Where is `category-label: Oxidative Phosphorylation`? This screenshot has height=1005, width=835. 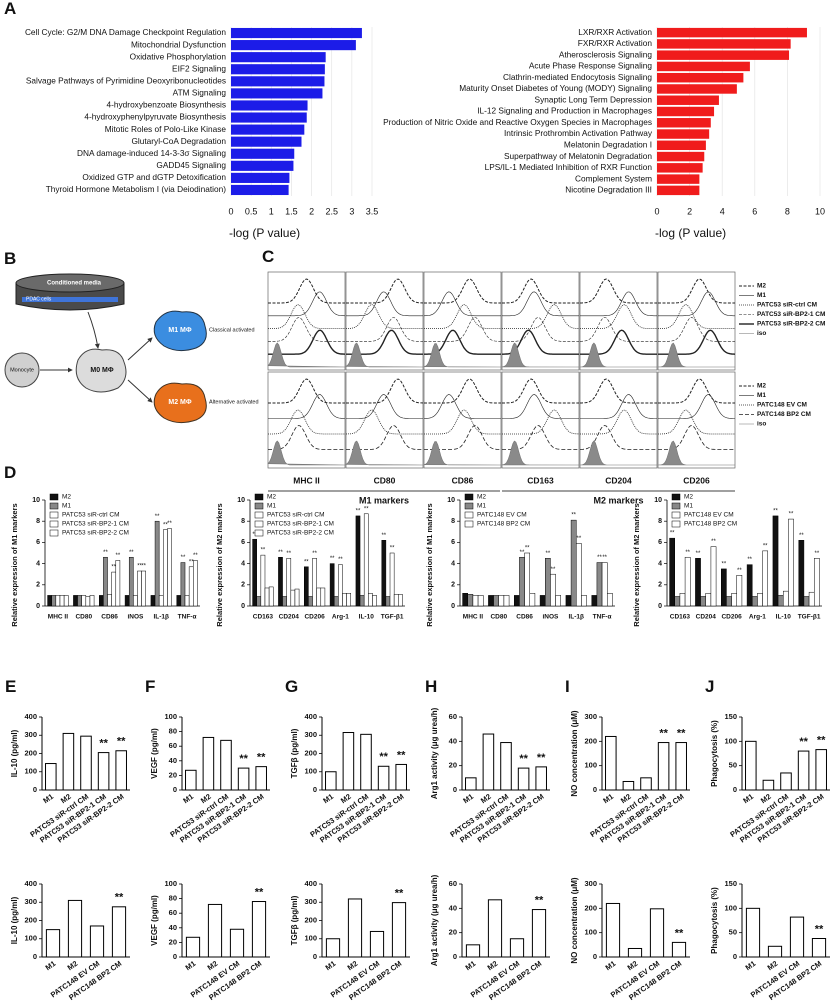
category-label: Oxidative Phosphorylation is located at coordinates (178, 56).